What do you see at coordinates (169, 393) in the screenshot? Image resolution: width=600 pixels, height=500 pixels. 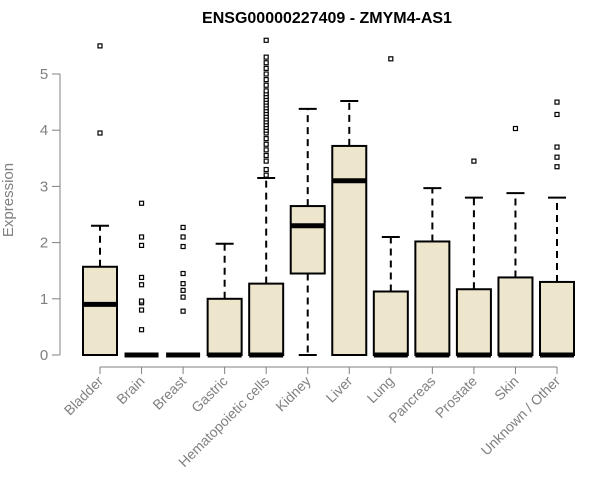 I see `x-tick-label: Breast` at bounding box center [169, 393].